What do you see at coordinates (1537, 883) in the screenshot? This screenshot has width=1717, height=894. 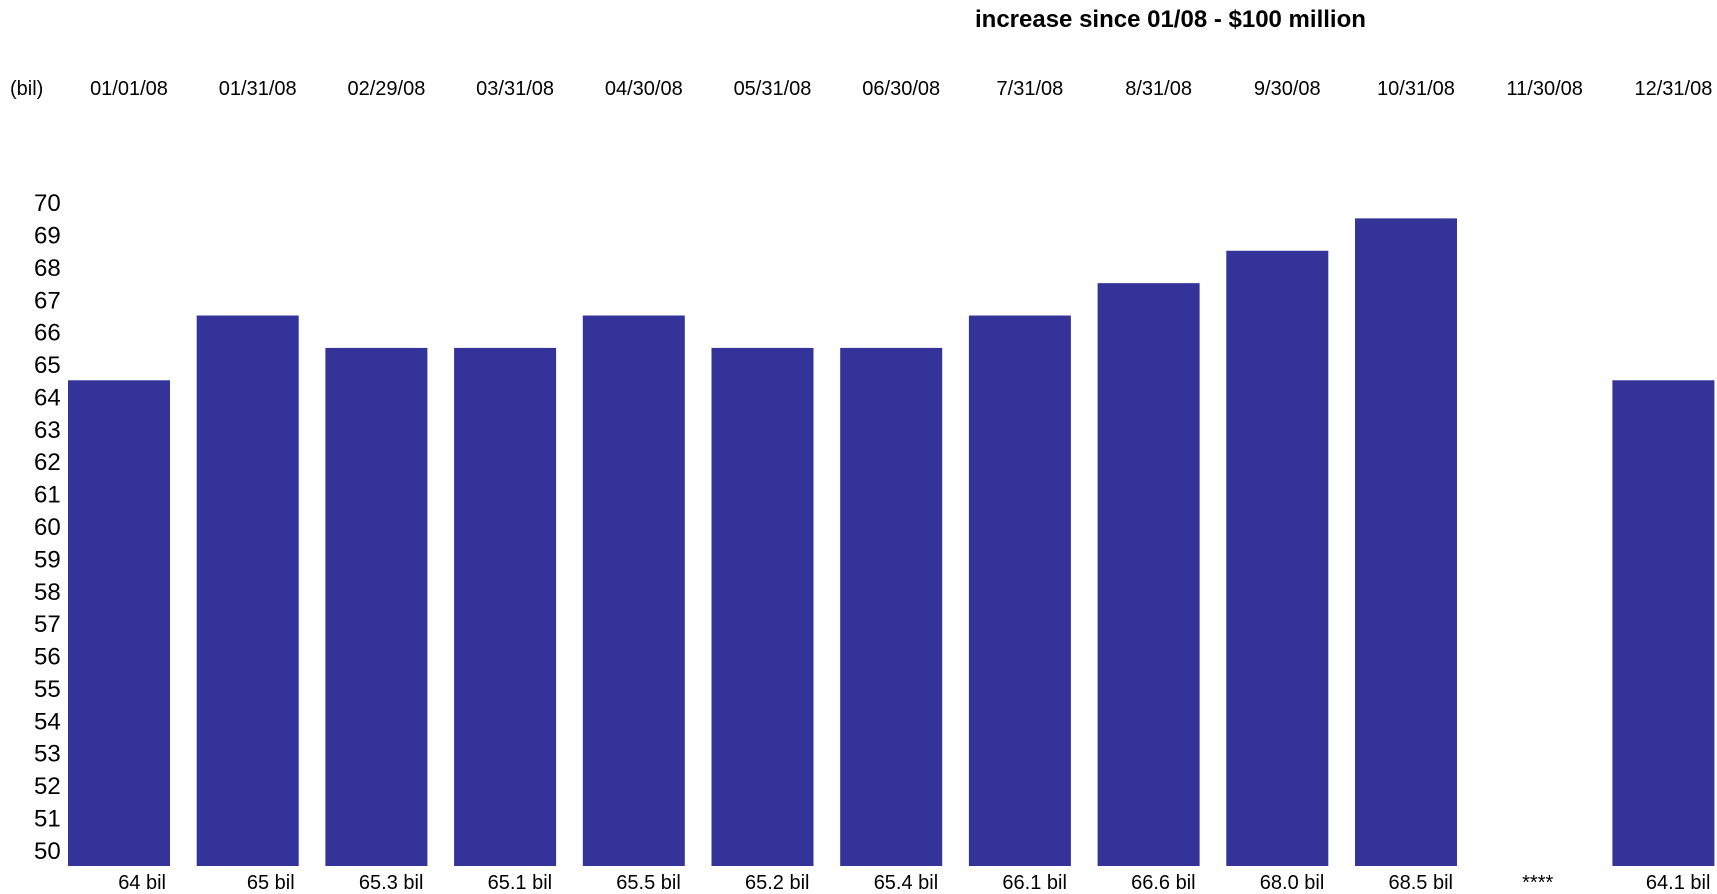 I see `value-label: ****` at bounding box center [1537, 883].